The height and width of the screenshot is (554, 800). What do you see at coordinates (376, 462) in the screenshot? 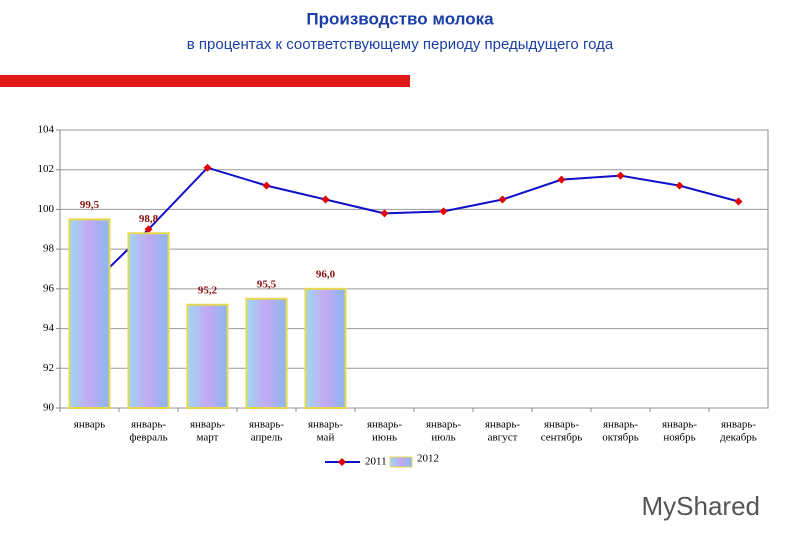
I see `legend-label: 2011` at bounding box center [376, 462].